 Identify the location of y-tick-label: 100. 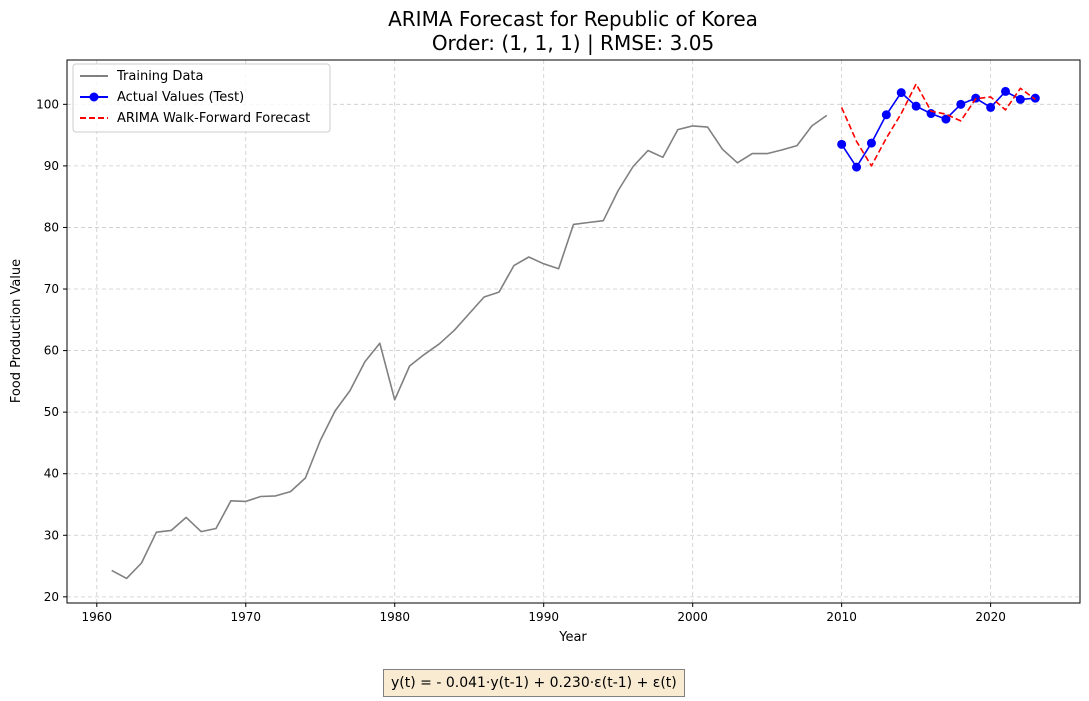
(47, 104).